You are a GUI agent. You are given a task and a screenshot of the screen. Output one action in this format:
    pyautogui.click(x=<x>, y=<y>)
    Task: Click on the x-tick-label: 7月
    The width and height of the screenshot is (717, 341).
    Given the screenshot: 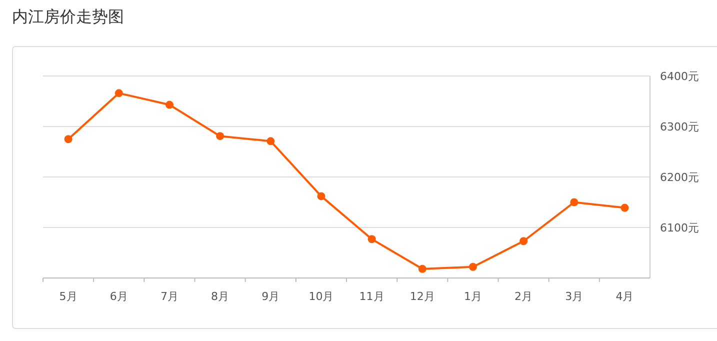 What is the action you would take?
    pyautogui.click(x=169, y=296)
    